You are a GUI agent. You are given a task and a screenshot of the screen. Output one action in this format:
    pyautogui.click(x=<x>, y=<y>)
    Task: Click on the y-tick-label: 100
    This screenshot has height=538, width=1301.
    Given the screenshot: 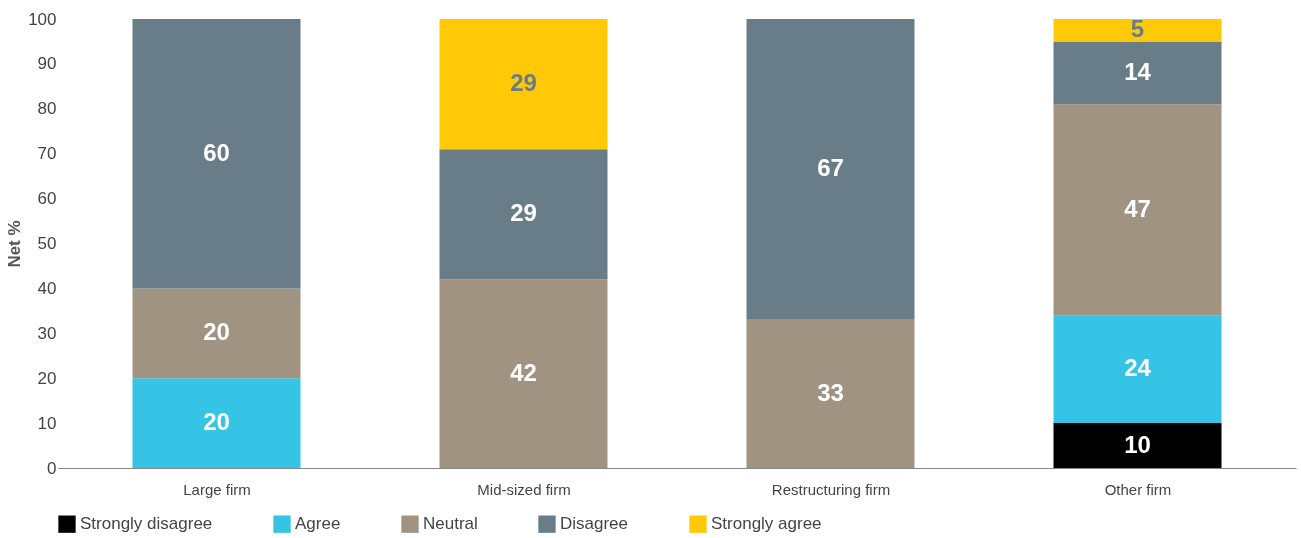 What is the action you would take?
    pyautogui.click(x=42, y=19)
    